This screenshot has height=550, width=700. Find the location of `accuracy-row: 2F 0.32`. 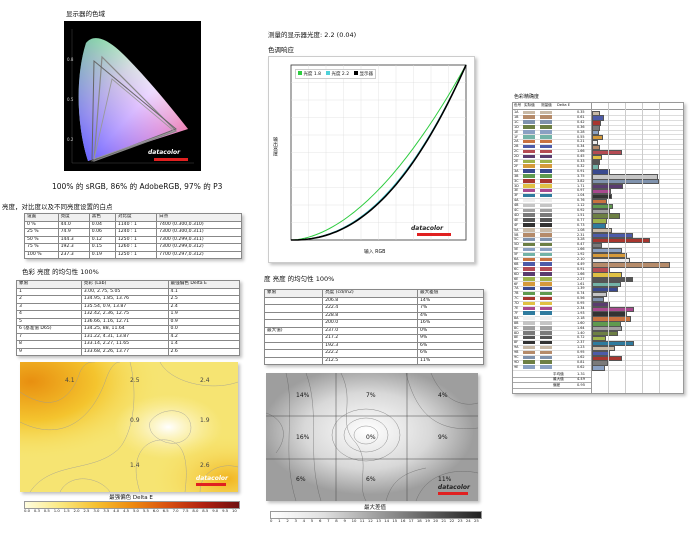

accuracy-row: 2F 0.32 is located at coordinates (598, 167).